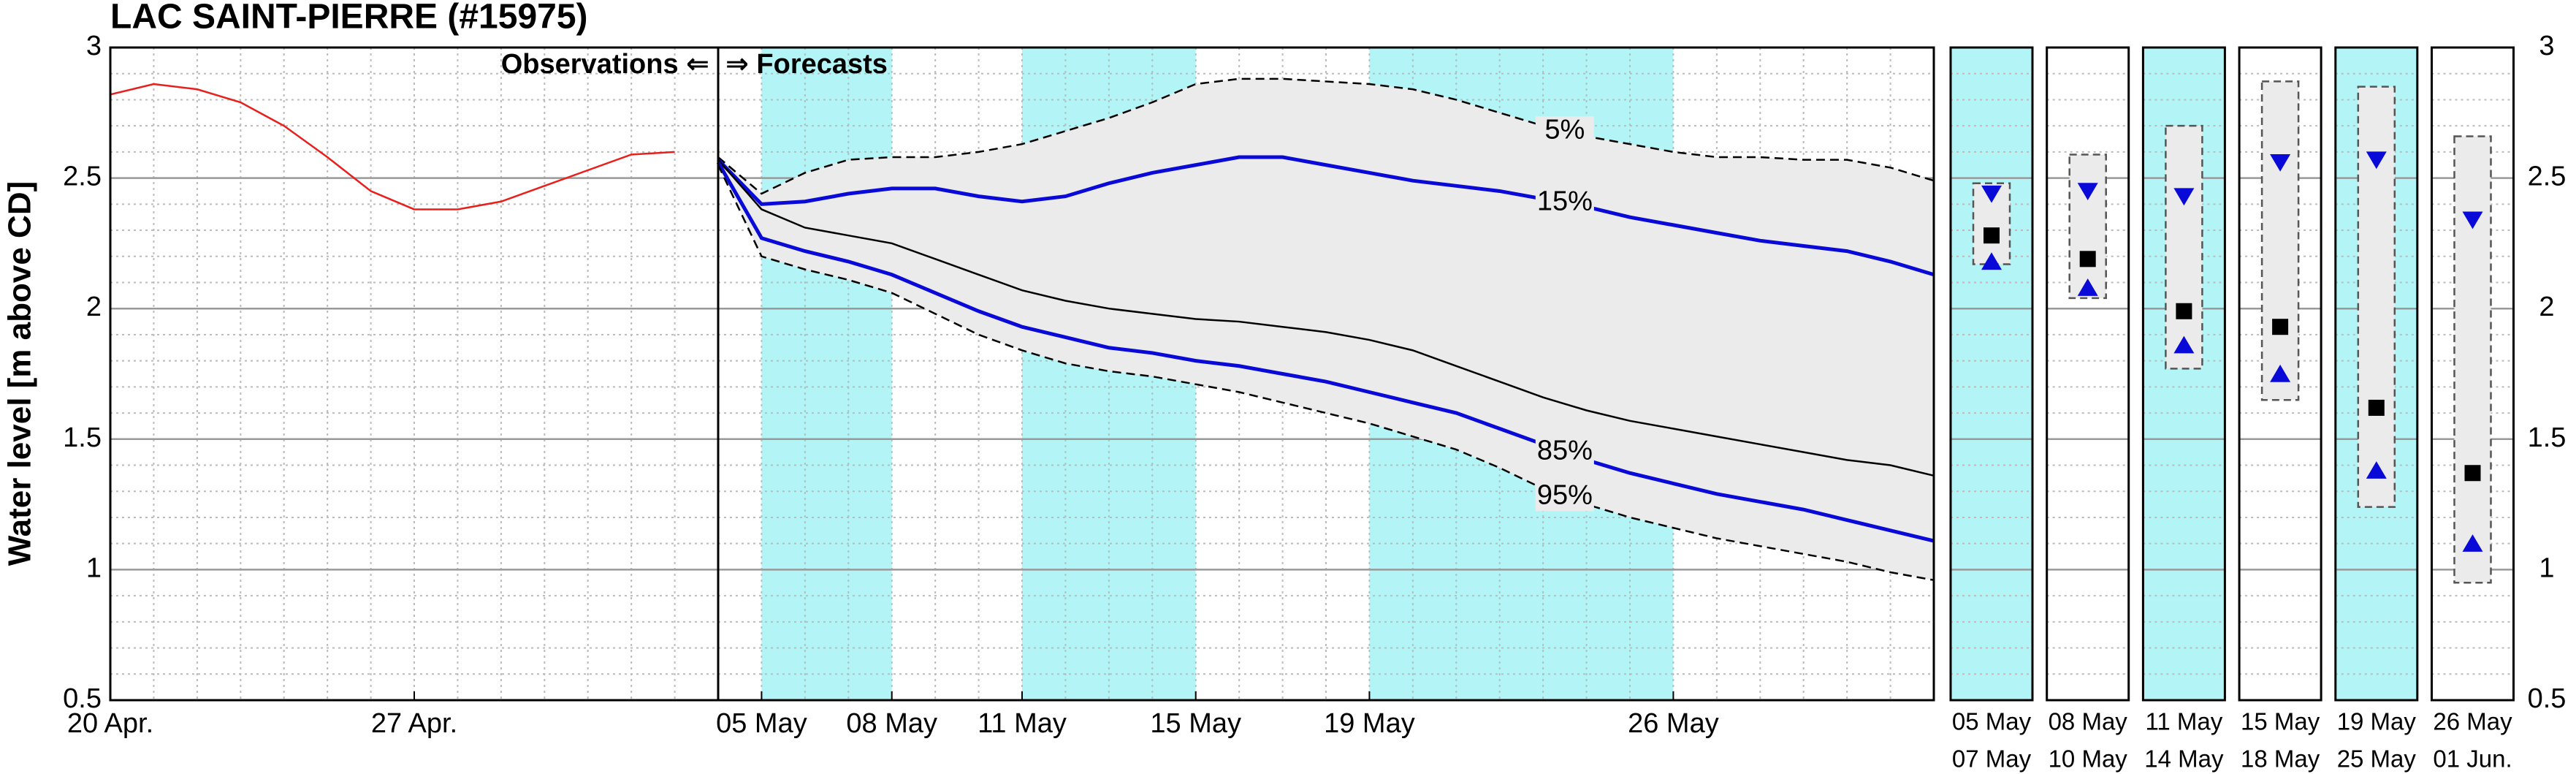 The width and height of the screenshot is (2576, 774). I want to click on chart-title: LAC SAINT-PIERRE (#15975), so click(349, 18).